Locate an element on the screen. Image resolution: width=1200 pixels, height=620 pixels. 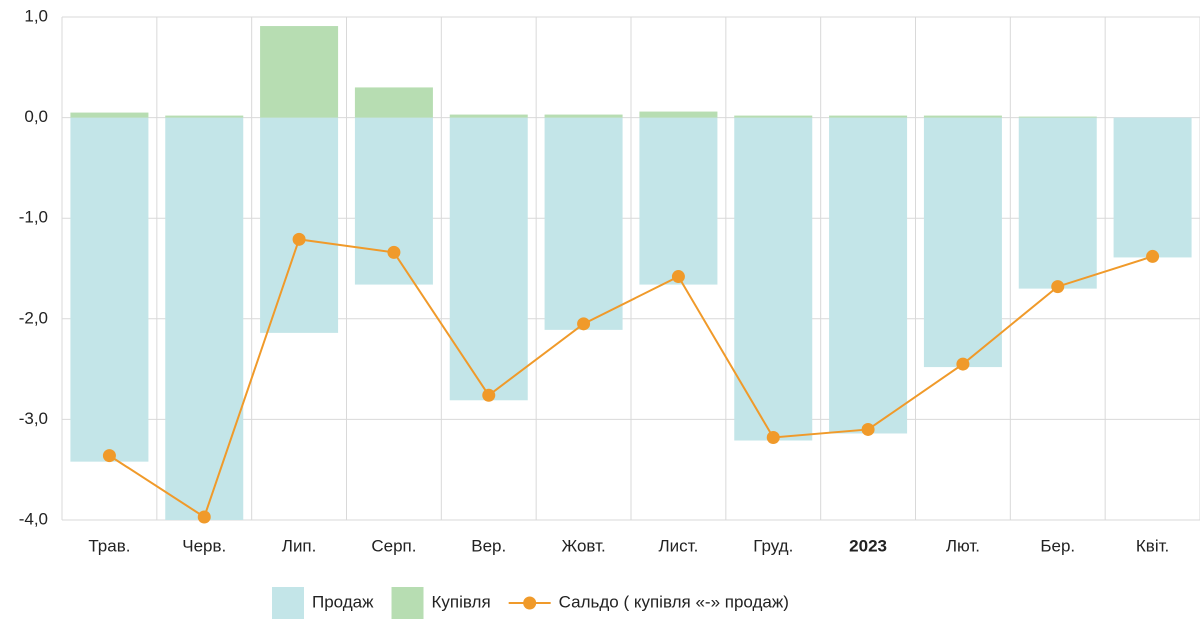
legend-item: Купівля is located at coordinates (441, 603).